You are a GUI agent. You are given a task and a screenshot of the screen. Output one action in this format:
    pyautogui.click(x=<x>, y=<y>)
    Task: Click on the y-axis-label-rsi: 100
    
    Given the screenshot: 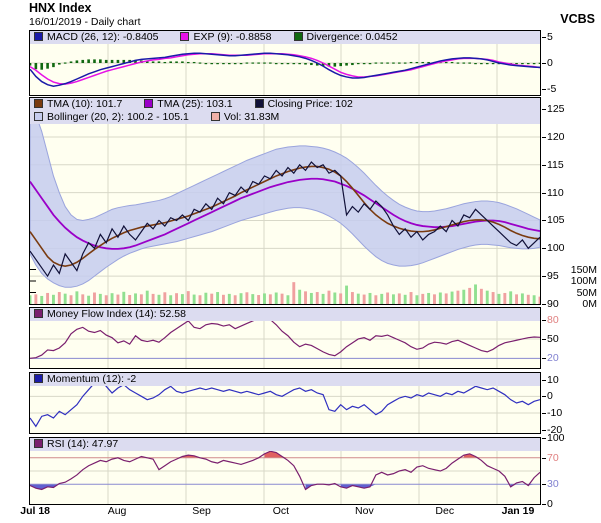 What is the action you would take?
    pyautogui.click(x=556, y=438)
    